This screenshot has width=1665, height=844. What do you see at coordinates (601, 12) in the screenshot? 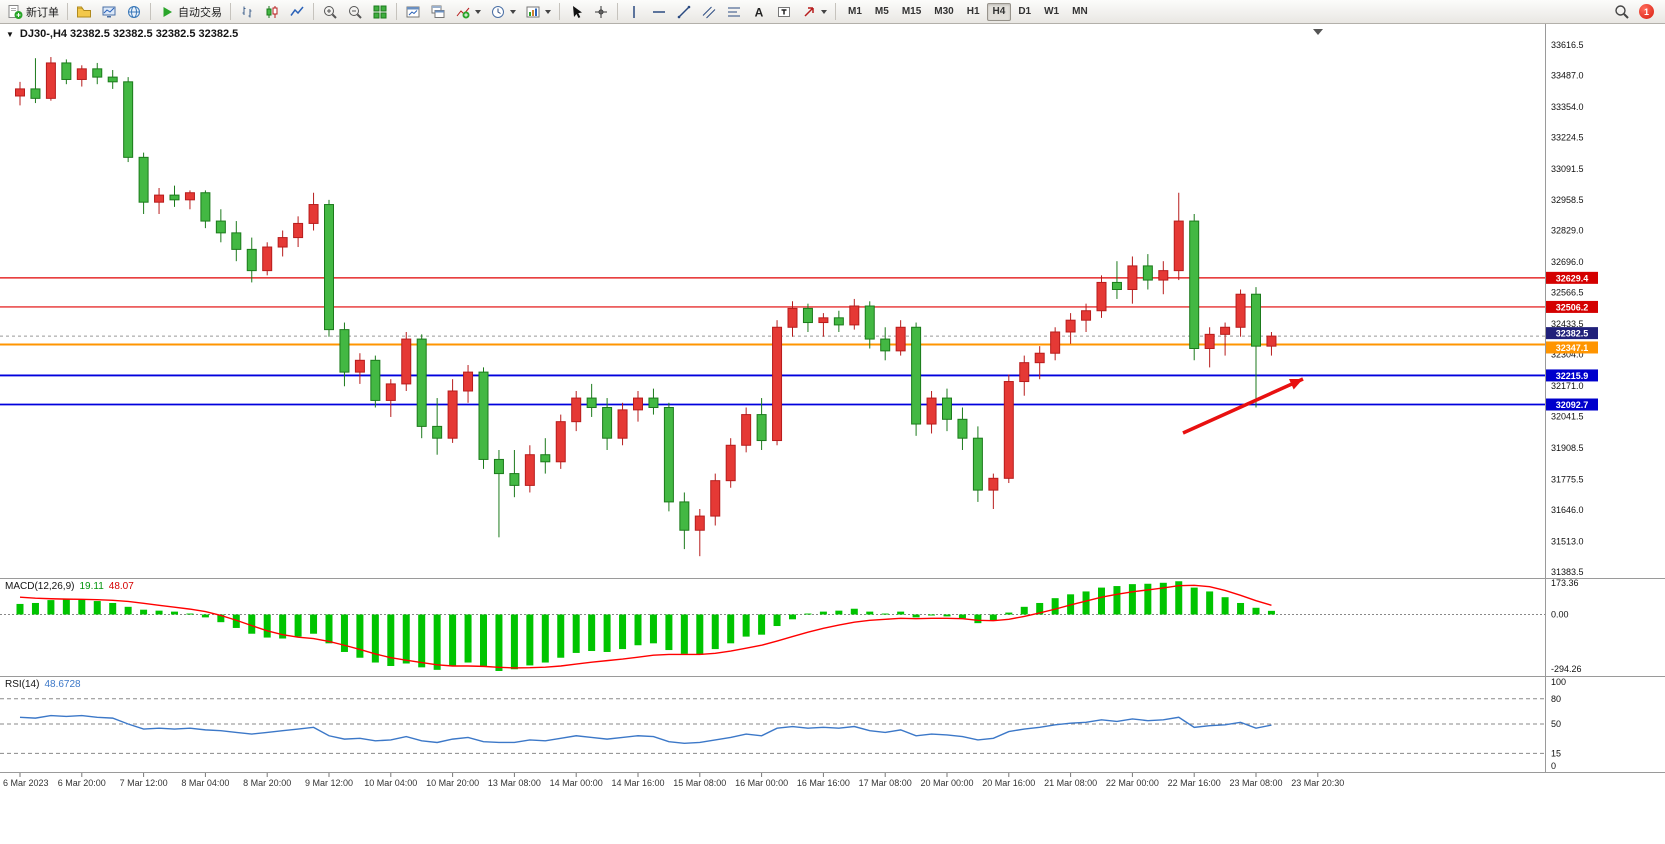
I see `crosshair-button` at bounding box center [601, 12].